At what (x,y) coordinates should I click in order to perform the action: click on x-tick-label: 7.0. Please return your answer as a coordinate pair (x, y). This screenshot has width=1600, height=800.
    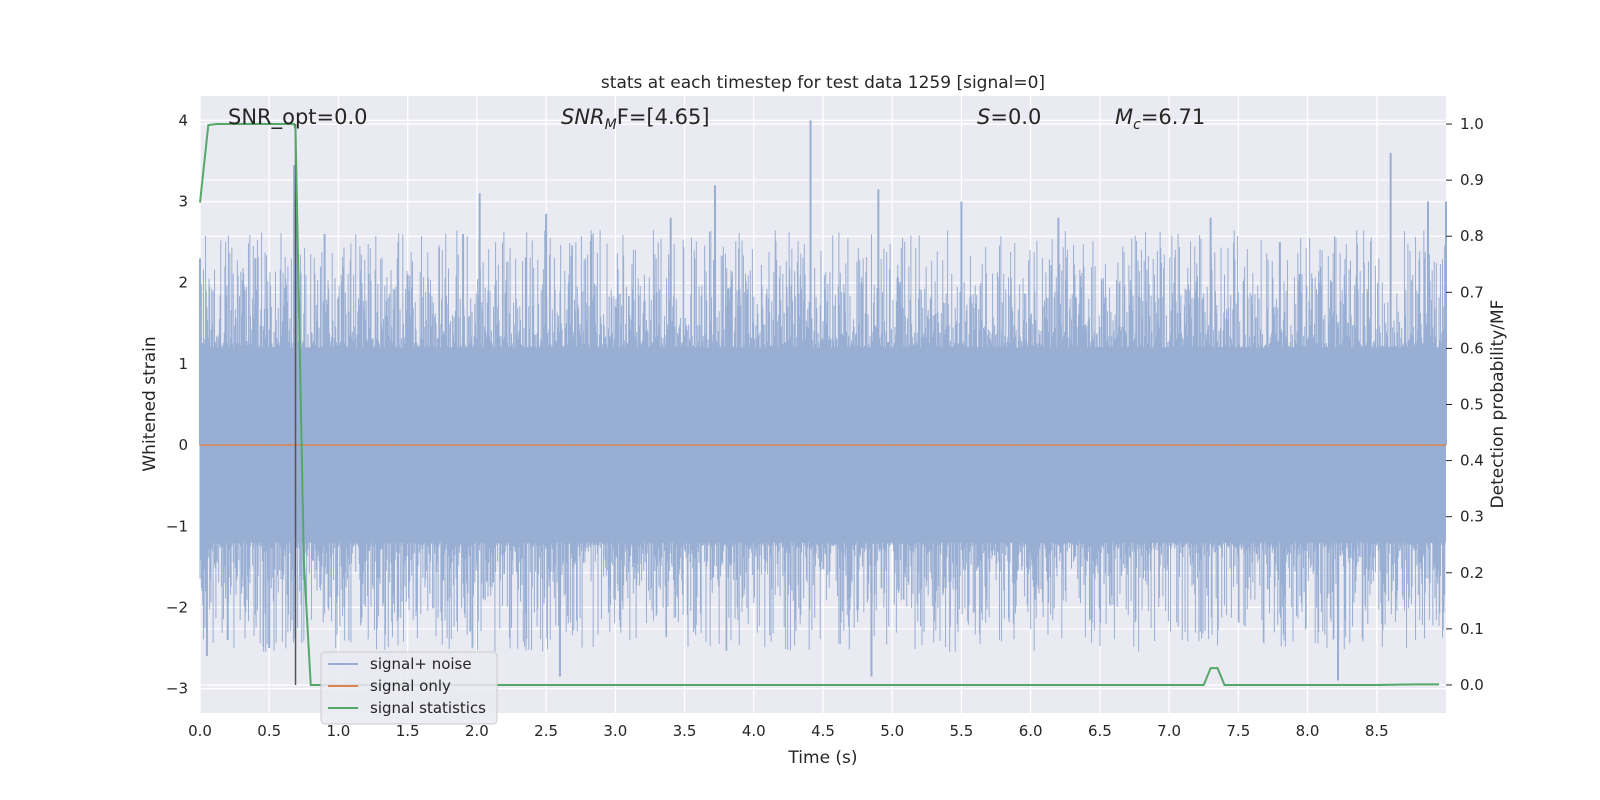
    Looking at the image, I should click on (1169, 731).